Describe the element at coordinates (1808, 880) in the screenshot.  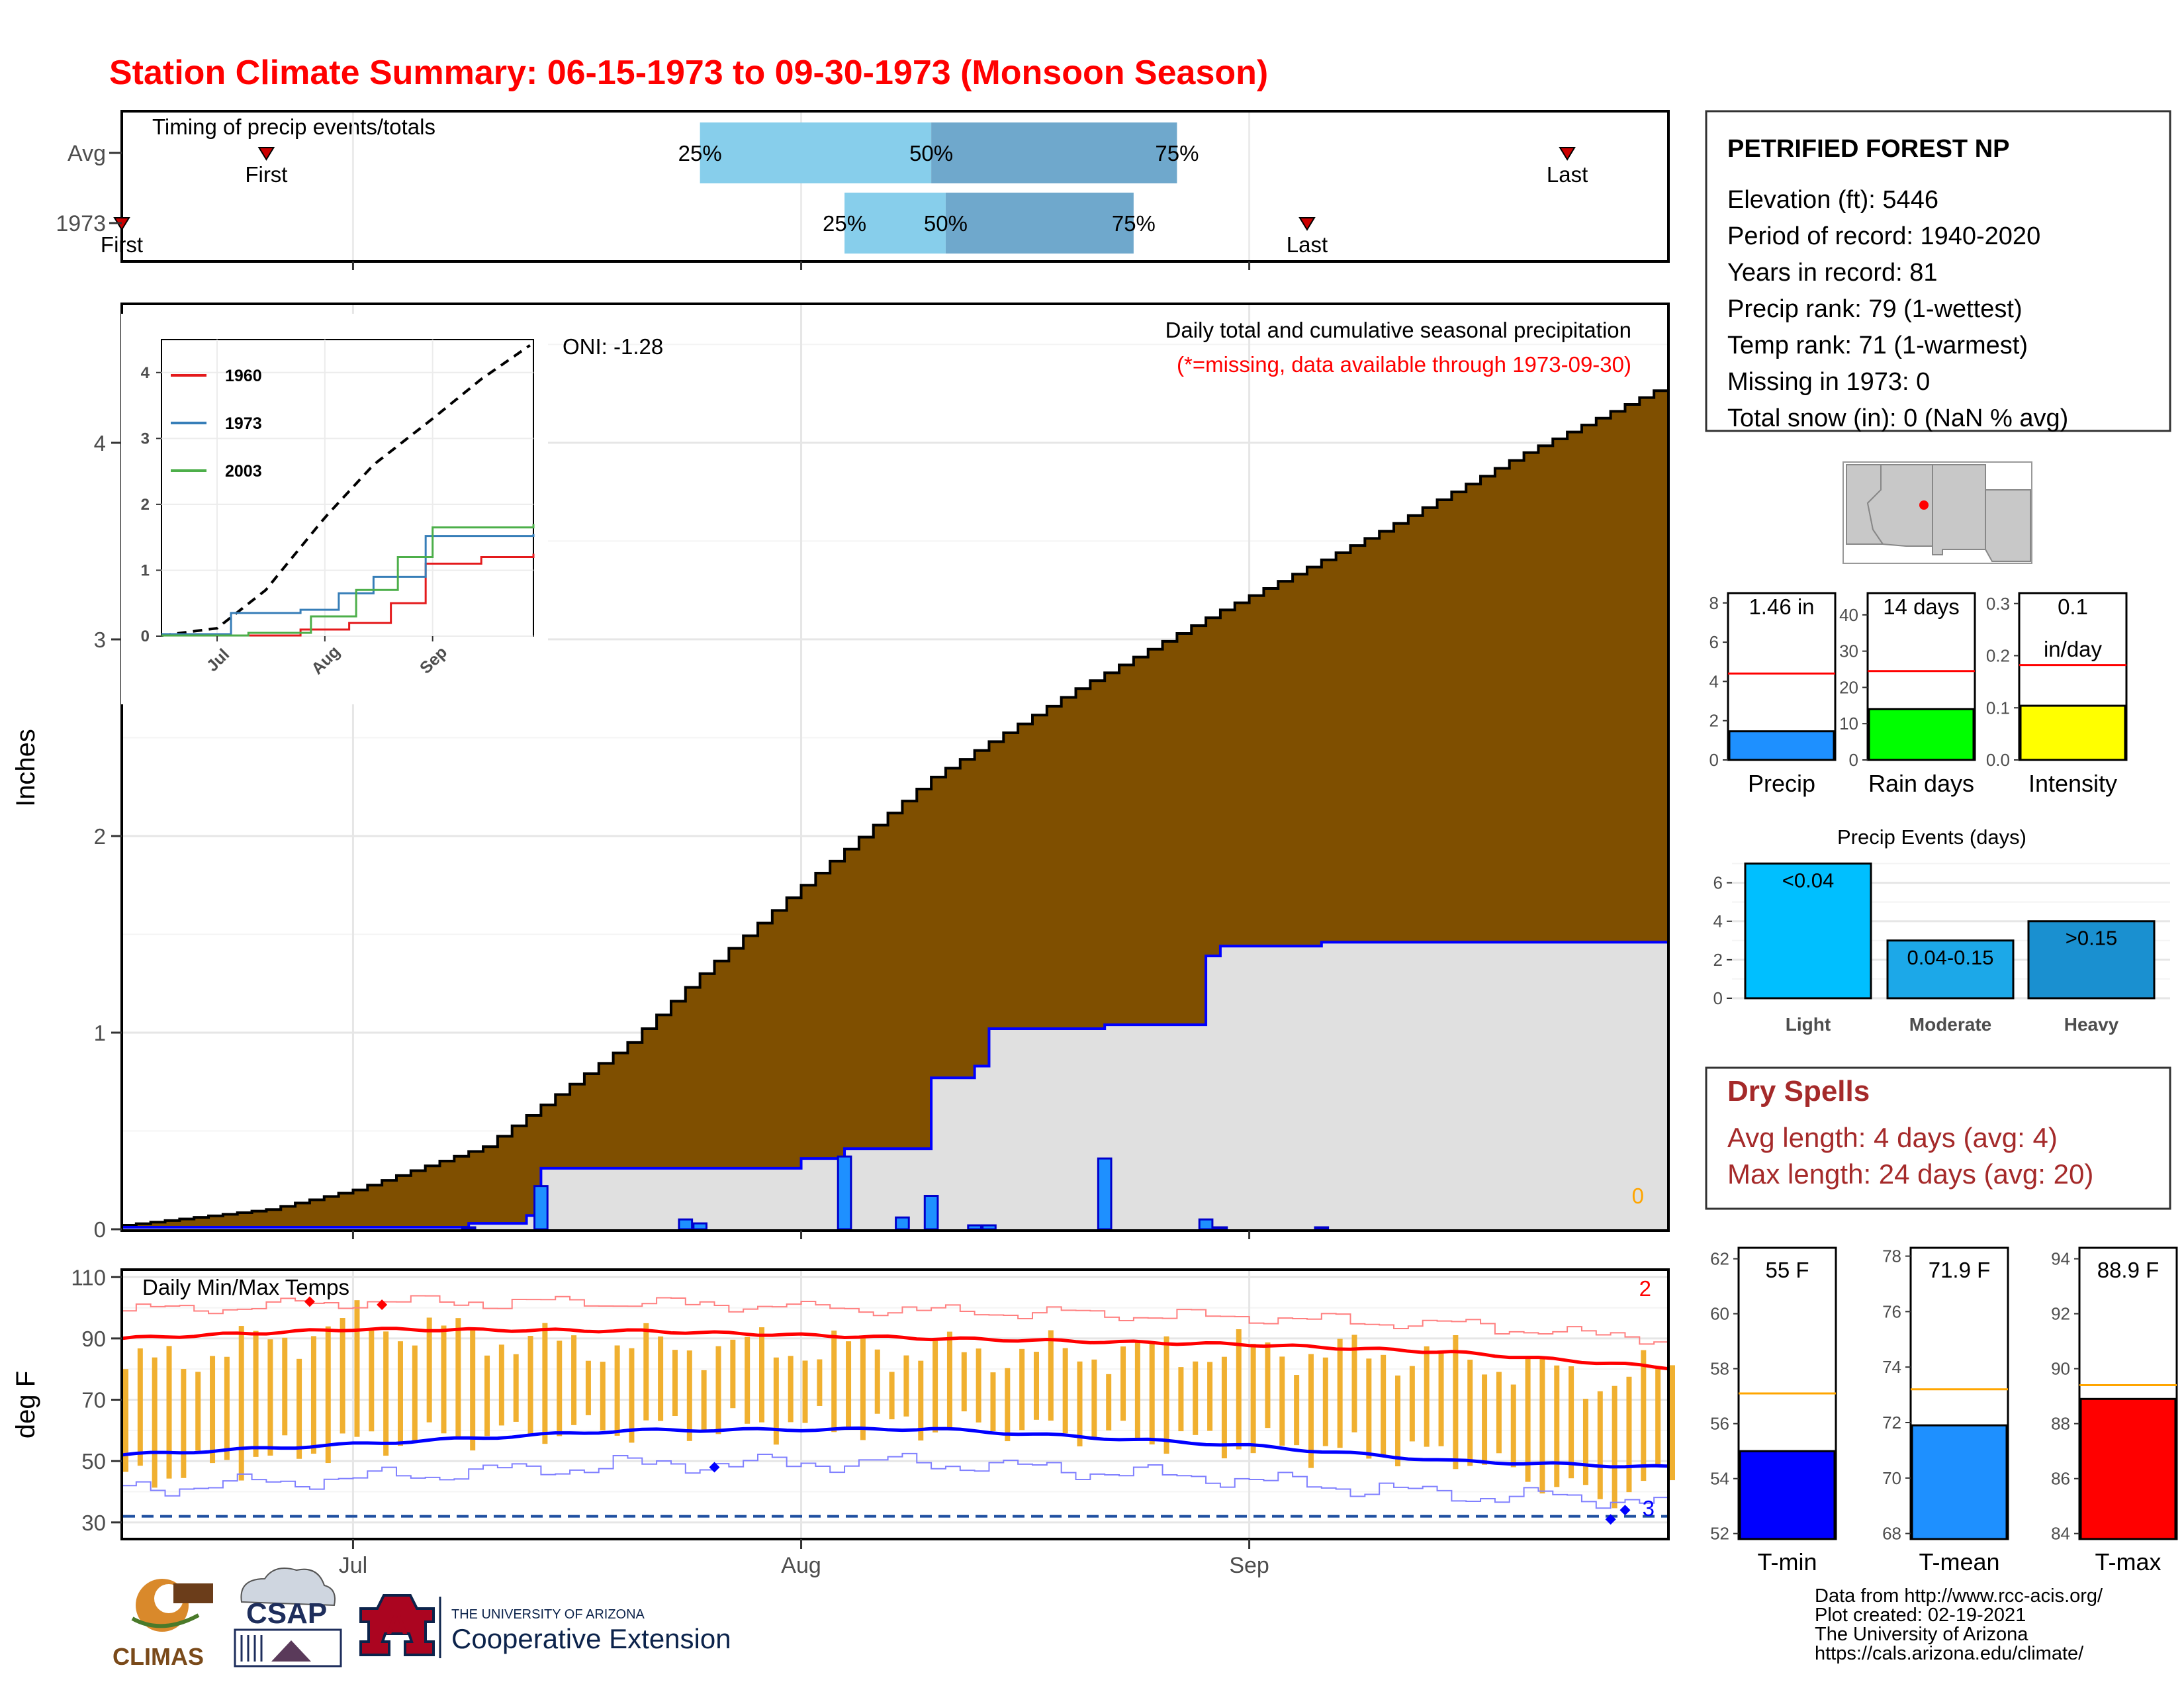
I see `events-bar-value: <0.04` at that location.